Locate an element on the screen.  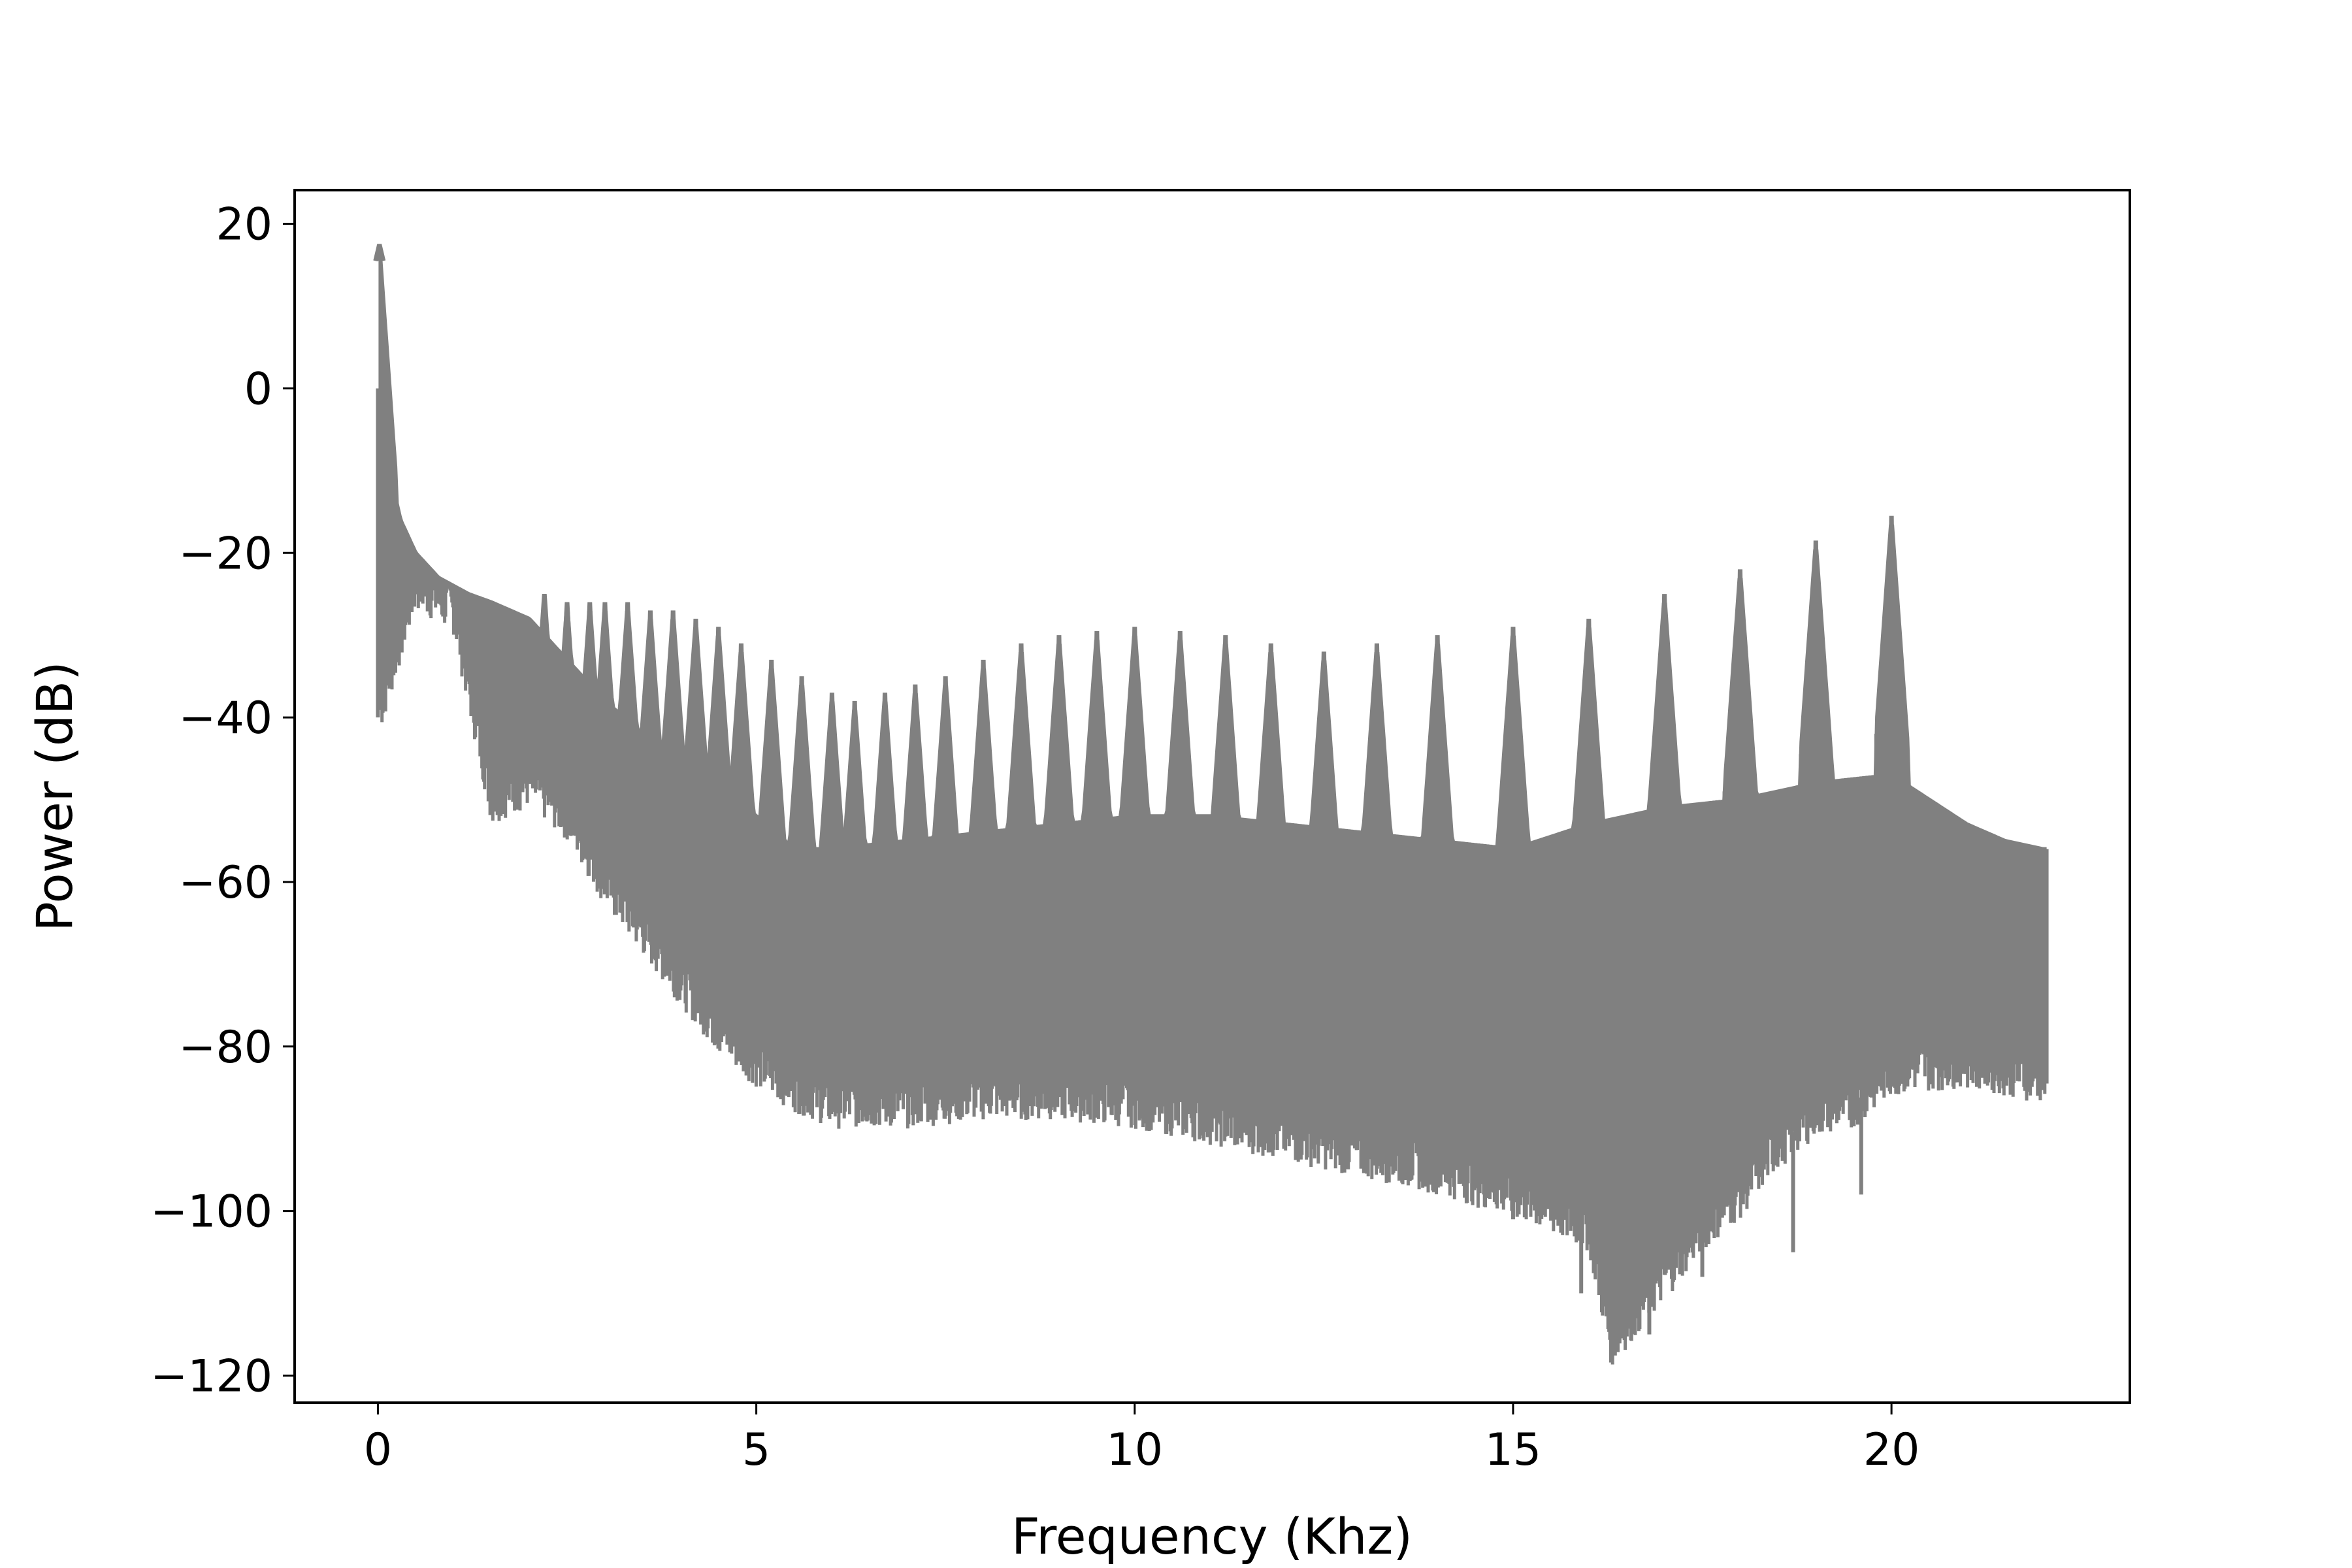
y-tick-label: 20 is located at coordinates (244, 225).